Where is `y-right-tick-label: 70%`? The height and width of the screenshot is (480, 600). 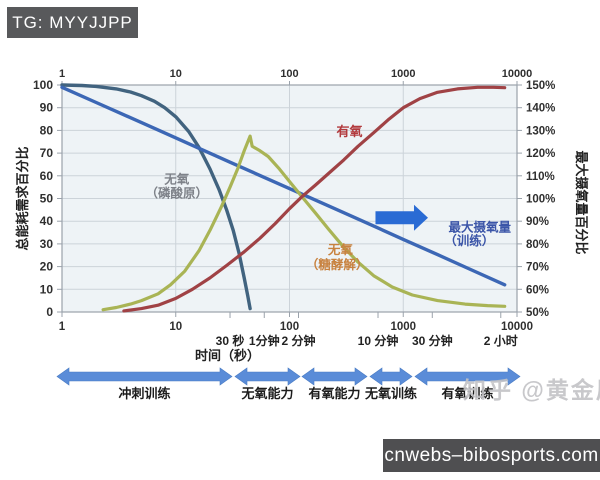
y-right-tick-label: 70% is located at coordinates (537, 268).